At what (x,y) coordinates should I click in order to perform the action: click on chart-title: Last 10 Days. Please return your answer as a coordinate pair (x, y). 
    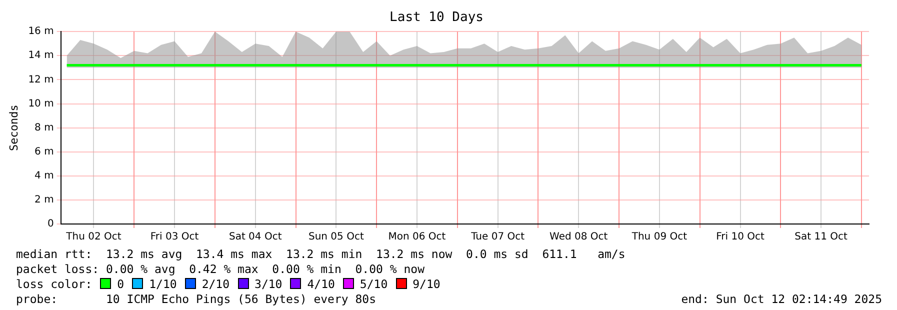
    Looking at the image, I should click on (437, 18).